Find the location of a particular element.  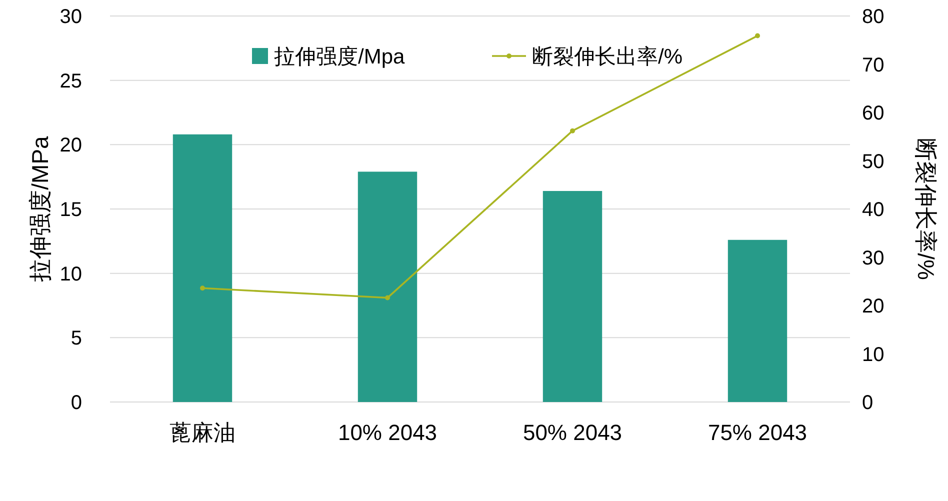

y2-tick-label: 60 is located at coordinates (873, 113).